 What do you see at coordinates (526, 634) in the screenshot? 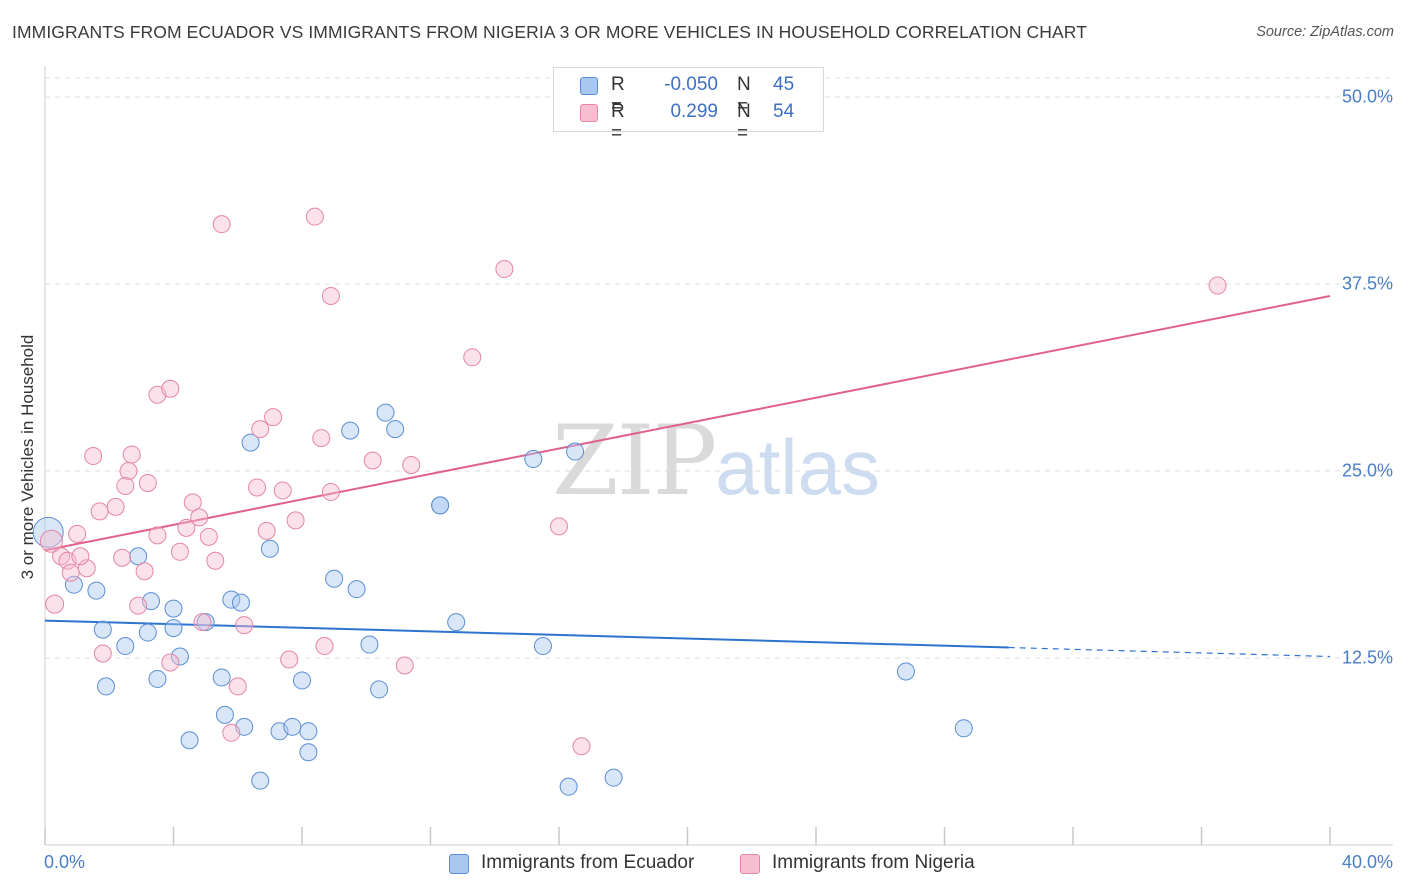
I see `trend-line-ecuador` at bounding box center [526, 634].